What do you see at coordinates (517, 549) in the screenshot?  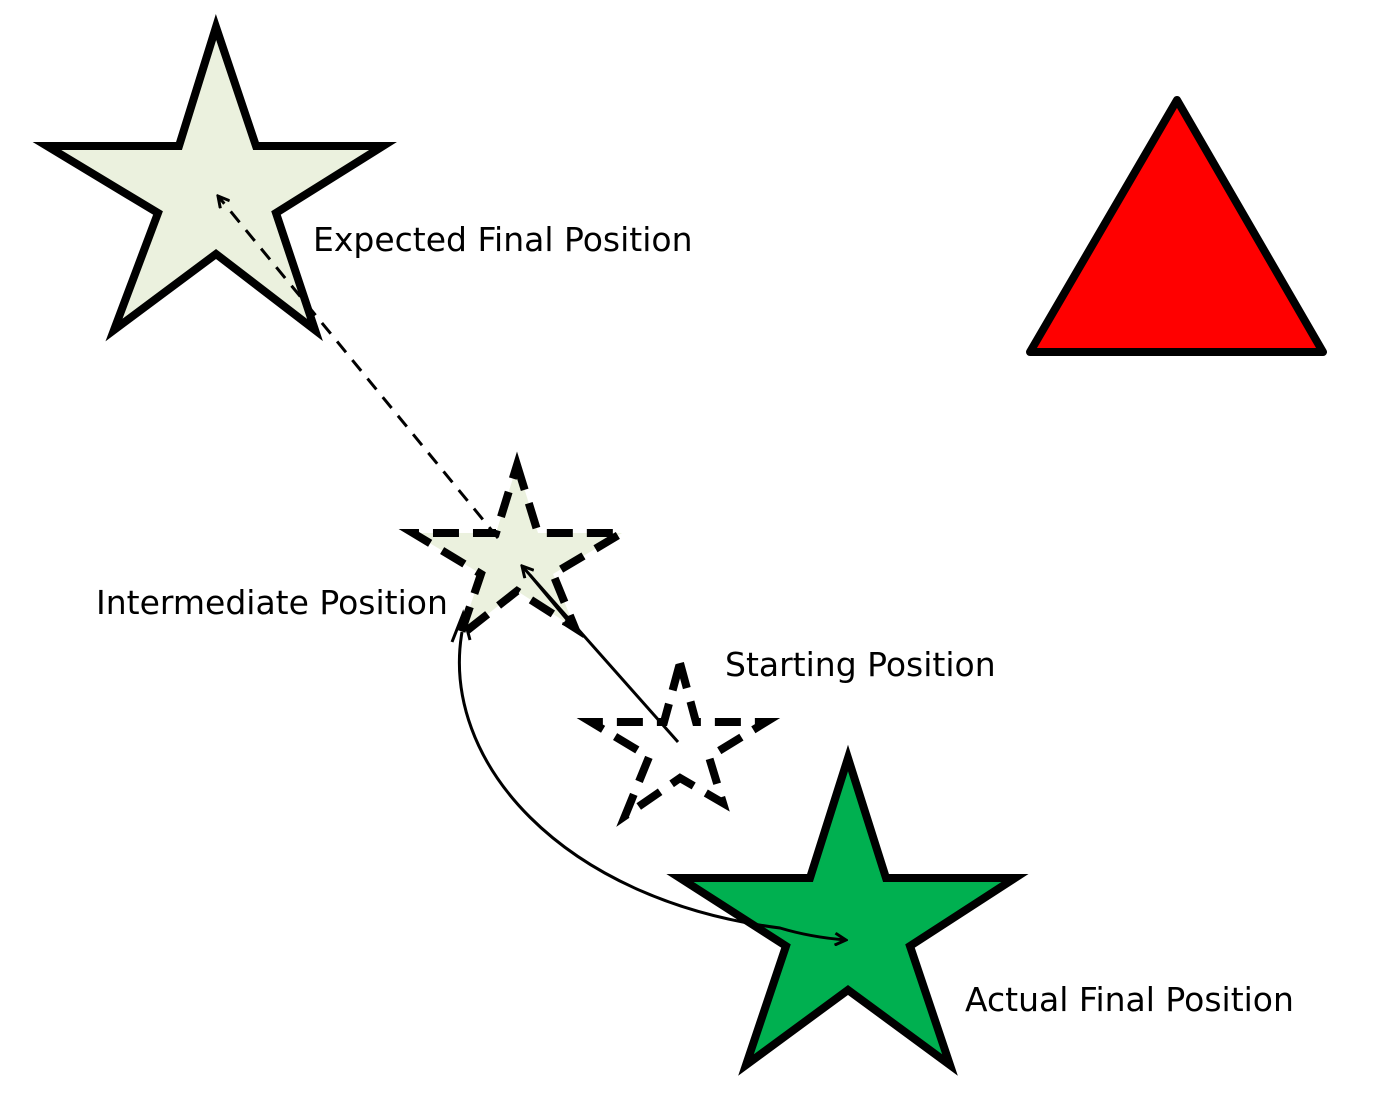 I see `intermediate-position-star` at bounding box center [517, 549].